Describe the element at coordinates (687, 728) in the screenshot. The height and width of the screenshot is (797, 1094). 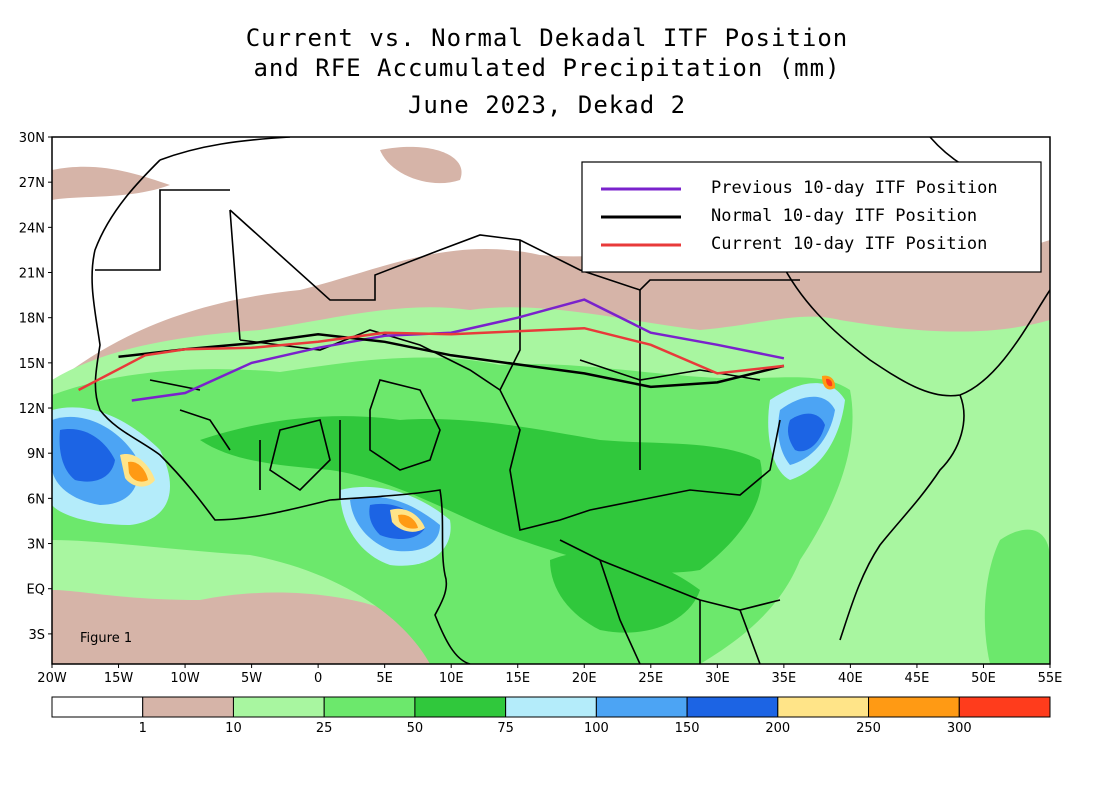
I see `colorbar-tick-label: 150` at that location.